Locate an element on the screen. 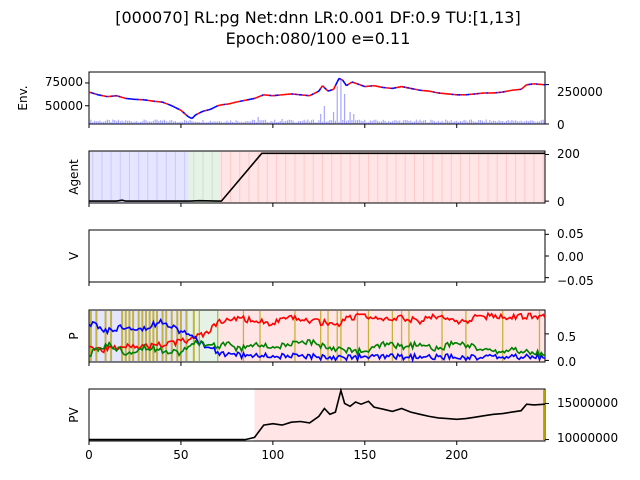 This screenshot has width=640, height=480. agent-panel: Agent 0 200 is located at coordinates (323, 178).